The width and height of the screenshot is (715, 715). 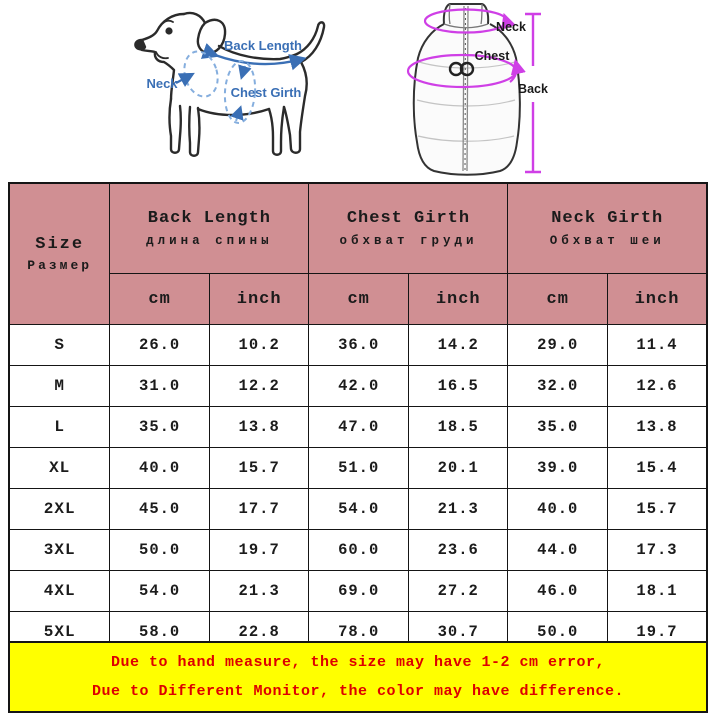 What do you see at coordinates (59, 591) in the screenshot?
I see `size-cell: 4XL` at bounding box center [59, 591].